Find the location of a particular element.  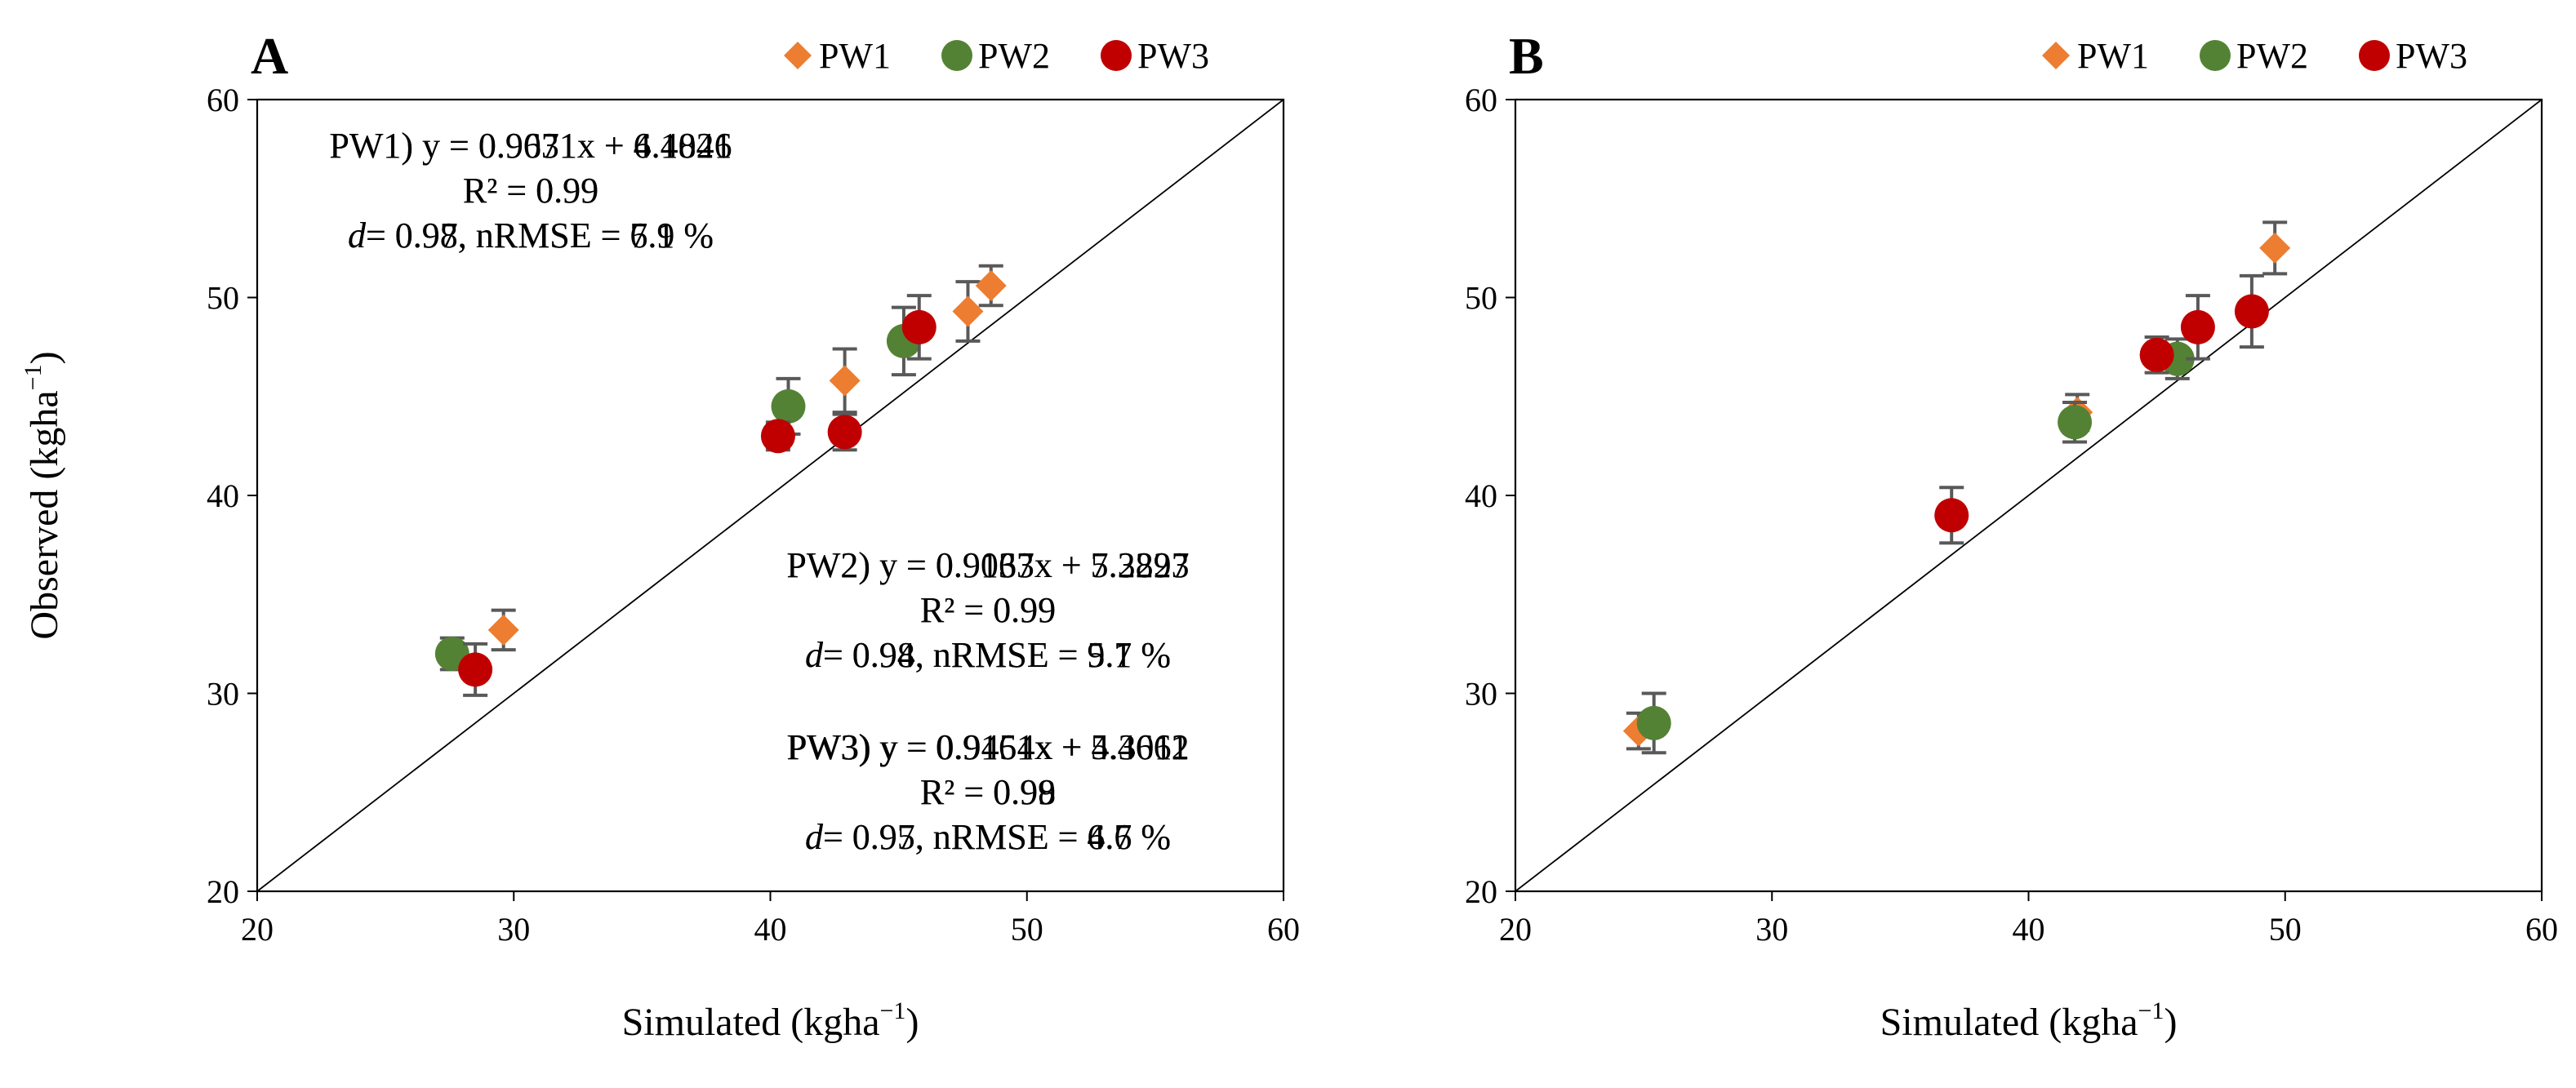

panel-label: B is located at coordinates (1526, 56).